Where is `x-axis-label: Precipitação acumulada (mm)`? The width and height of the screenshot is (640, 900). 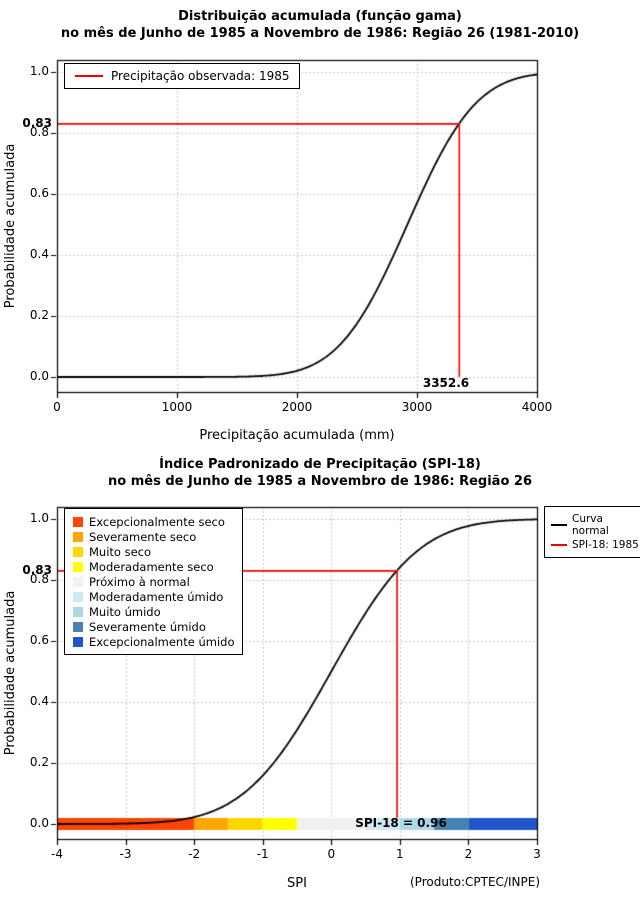
x-axis-label: Precipitação acumulada (mm) is located at coordinates (297, 435).